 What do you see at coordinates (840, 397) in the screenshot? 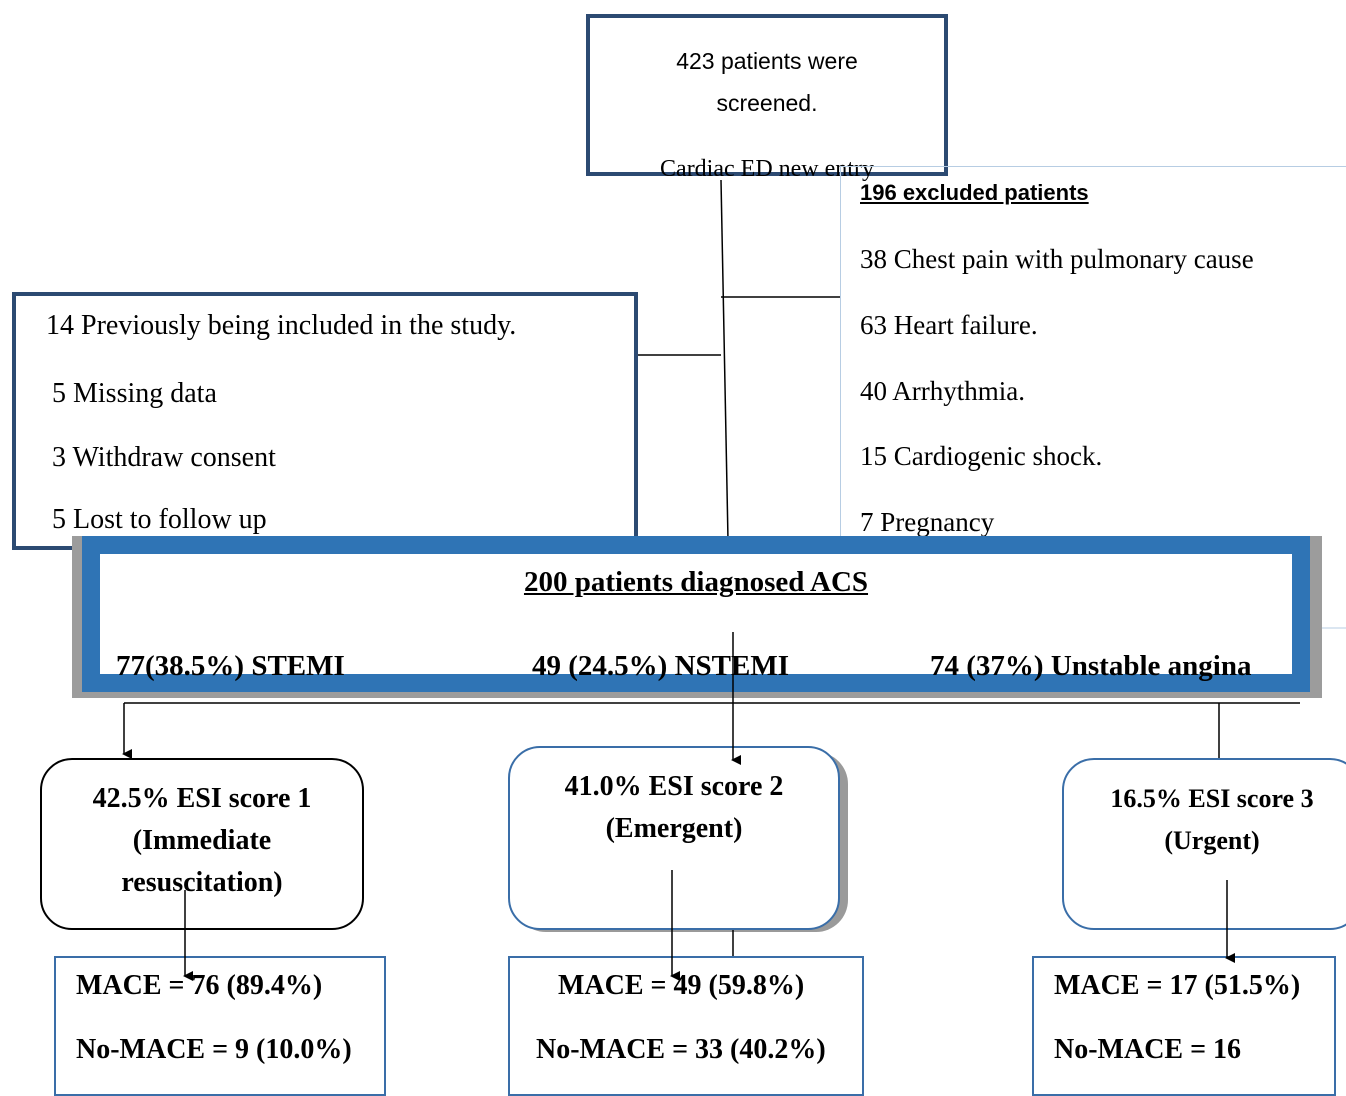
I see `excluded-panel-left-rule` at bounding box center [840, 397].